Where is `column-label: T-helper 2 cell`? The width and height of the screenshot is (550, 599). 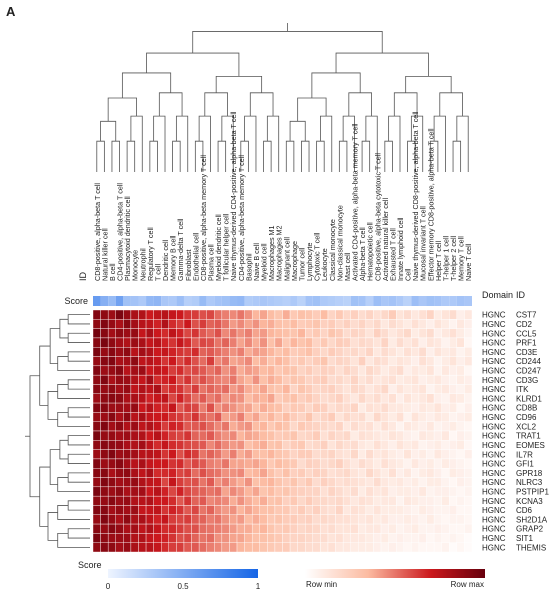 column-label: T-helper 2 cell is located at coordinates (453, 258).